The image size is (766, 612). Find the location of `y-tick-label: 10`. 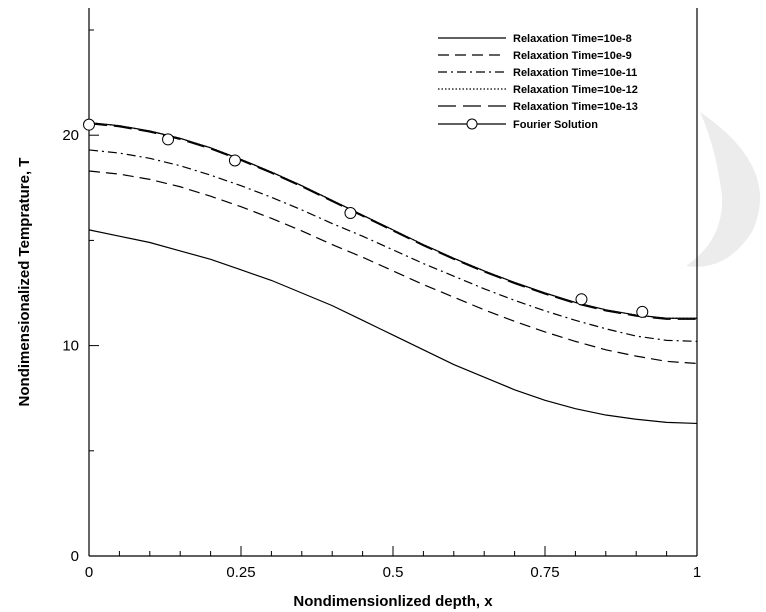

y-tick-label: 10 is located at coordinates (70, 346).